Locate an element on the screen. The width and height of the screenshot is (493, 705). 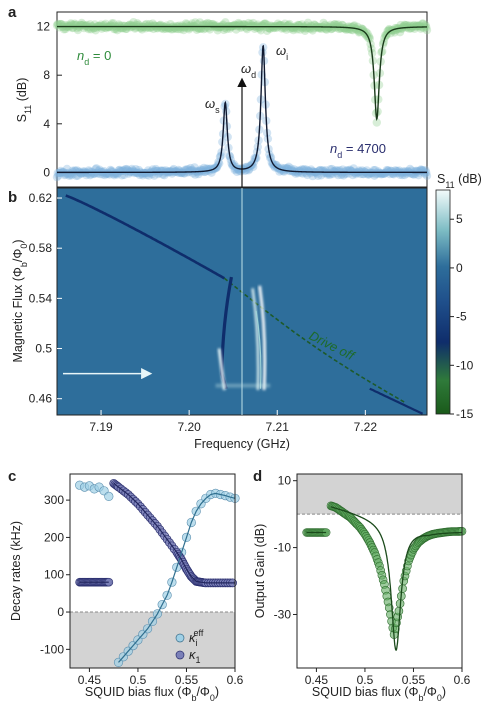
panel-a-ytick-label: 4 is located at coordinates (46, 124).